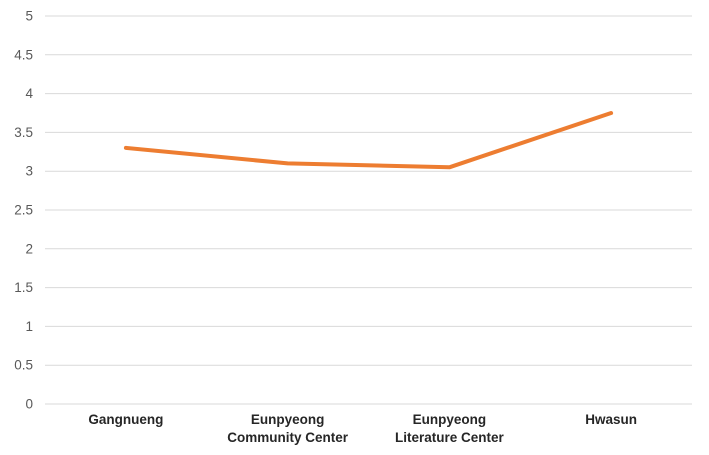 Image resolution: width=709 pixels, height=455 pixels. I want to click on y-tick-label: 3.5, so click(23, 132).